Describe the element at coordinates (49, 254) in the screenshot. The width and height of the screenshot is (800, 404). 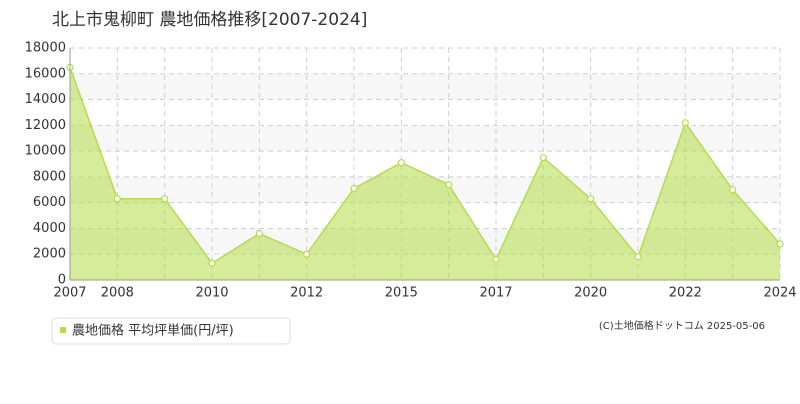
I see `y-tick-label: 2000` at that location.